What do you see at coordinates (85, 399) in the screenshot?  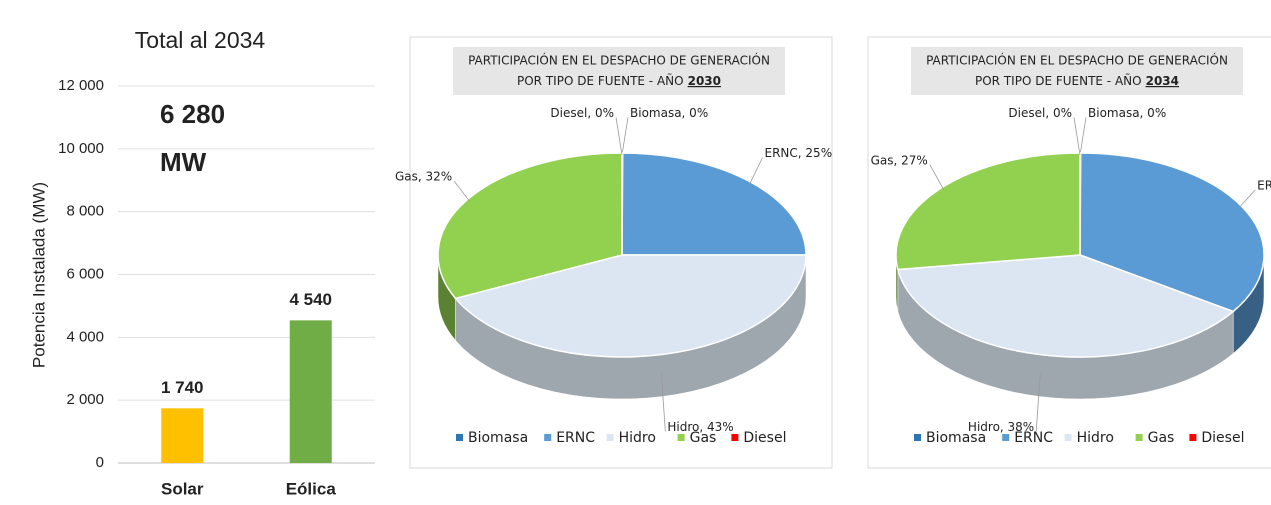 I see `y-tick-label: 2 000` at bounding box center [85, 399].